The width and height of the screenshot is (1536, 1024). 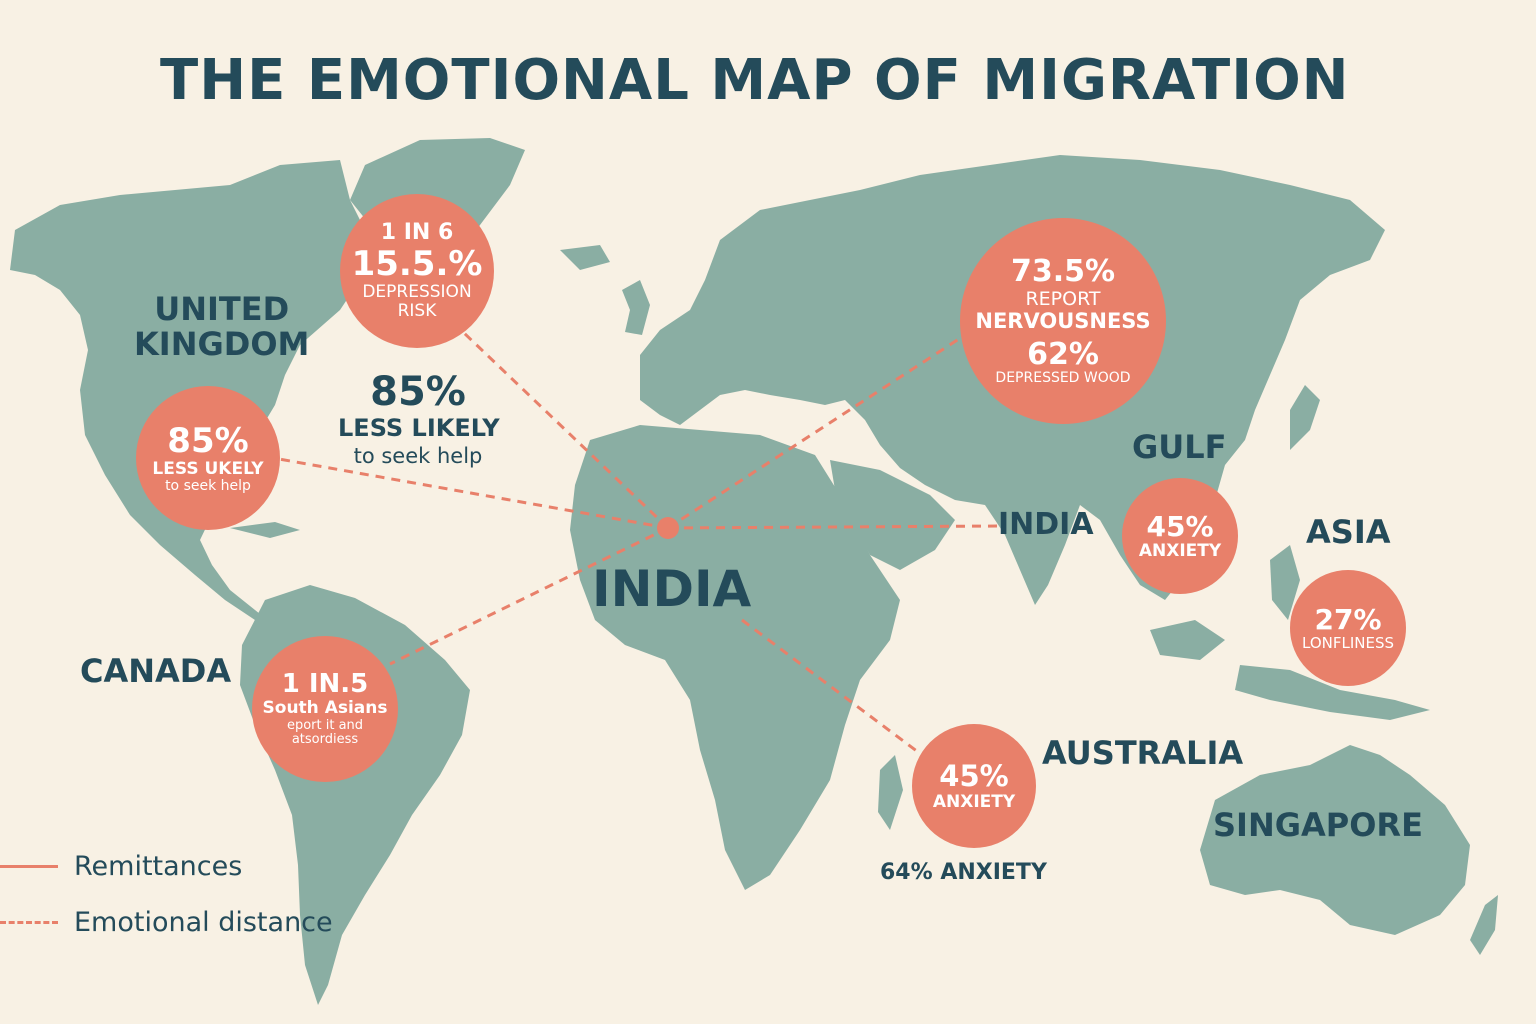 What do you see at coordinates (418, 455) in the screenshot?
I see `floating-stat-line: to seek help` at bounding box center [418, 455].